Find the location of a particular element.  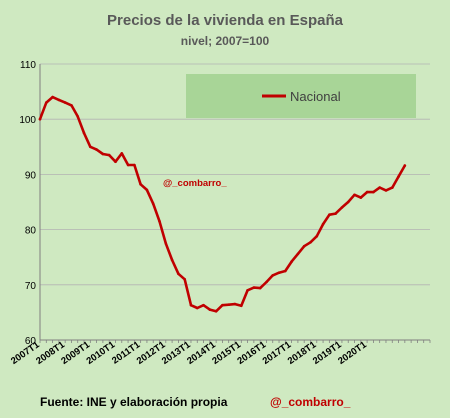

source-note: Fuente: INE y elaboración propia is located at coordinates (134, 402).